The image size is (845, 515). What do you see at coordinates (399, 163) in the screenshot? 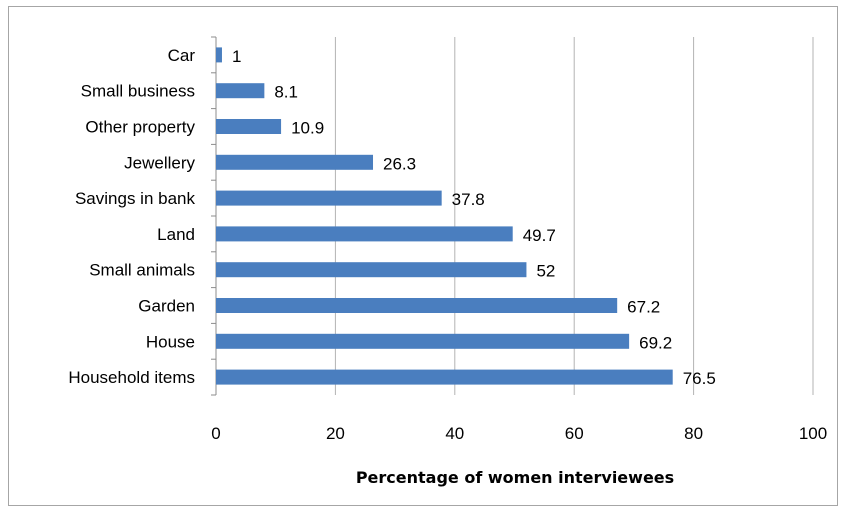
I see `data-label: 26.3` at bounding box center [399, 163].